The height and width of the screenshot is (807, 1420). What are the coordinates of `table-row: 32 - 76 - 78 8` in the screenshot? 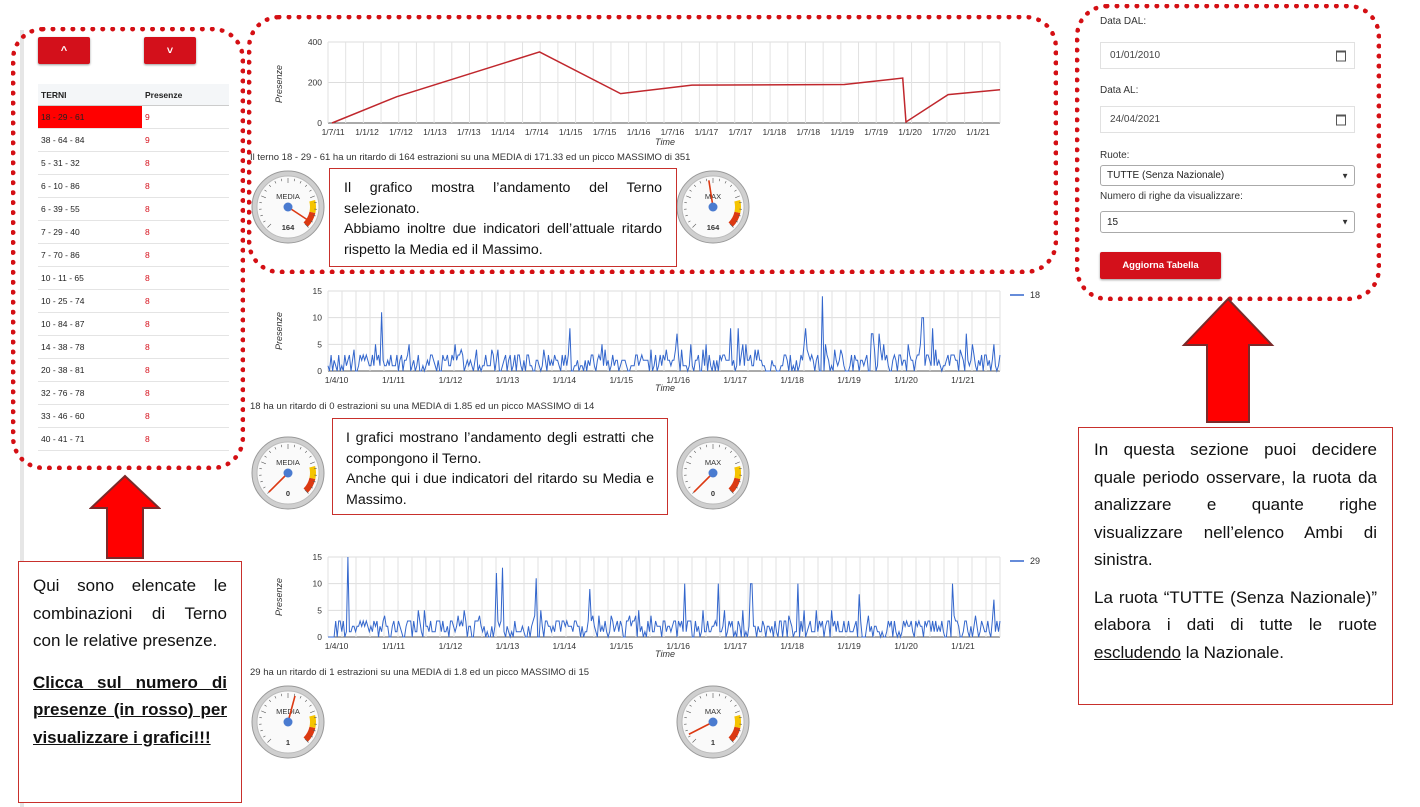 It's located at (133, 393).